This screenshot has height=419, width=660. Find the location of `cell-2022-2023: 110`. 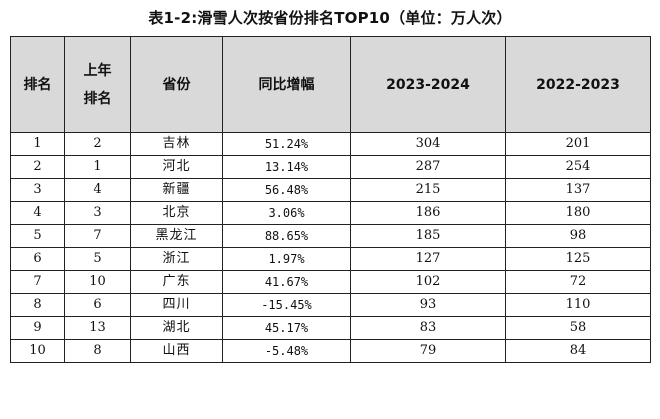

cell-2022-2023: 110 is located at coordinates (578, 305).